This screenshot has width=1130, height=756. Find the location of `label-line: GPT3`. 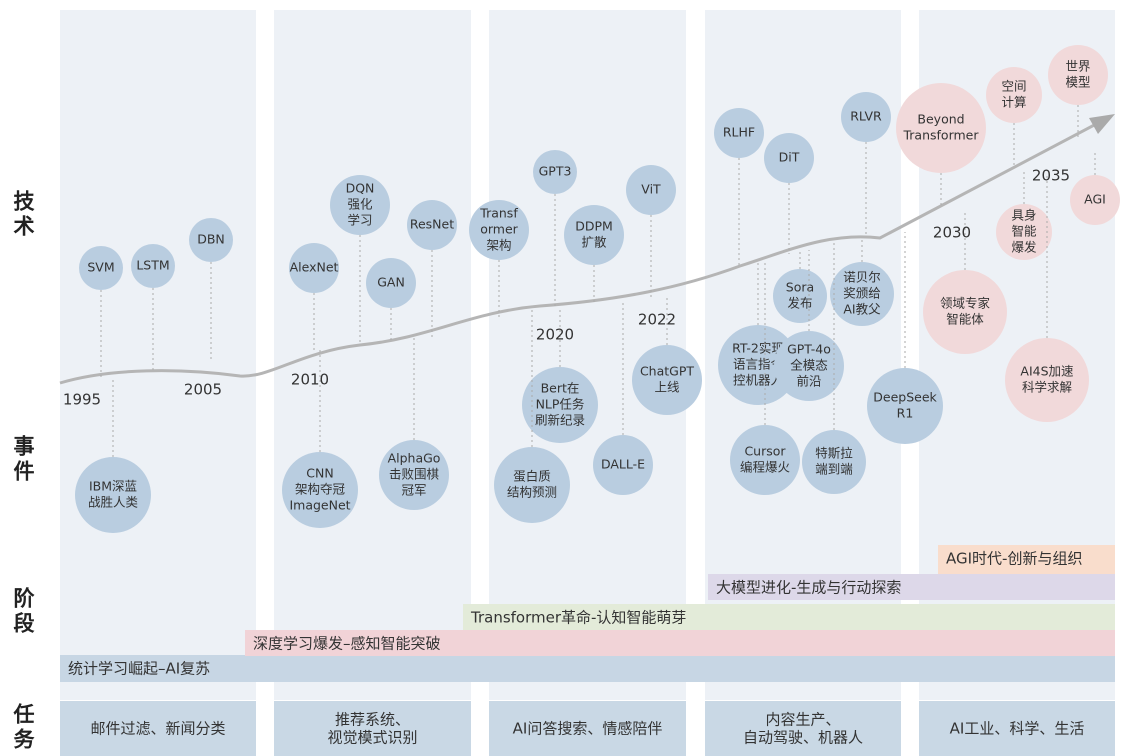

label-line: GPT3 is located at coordinates (555, 171).